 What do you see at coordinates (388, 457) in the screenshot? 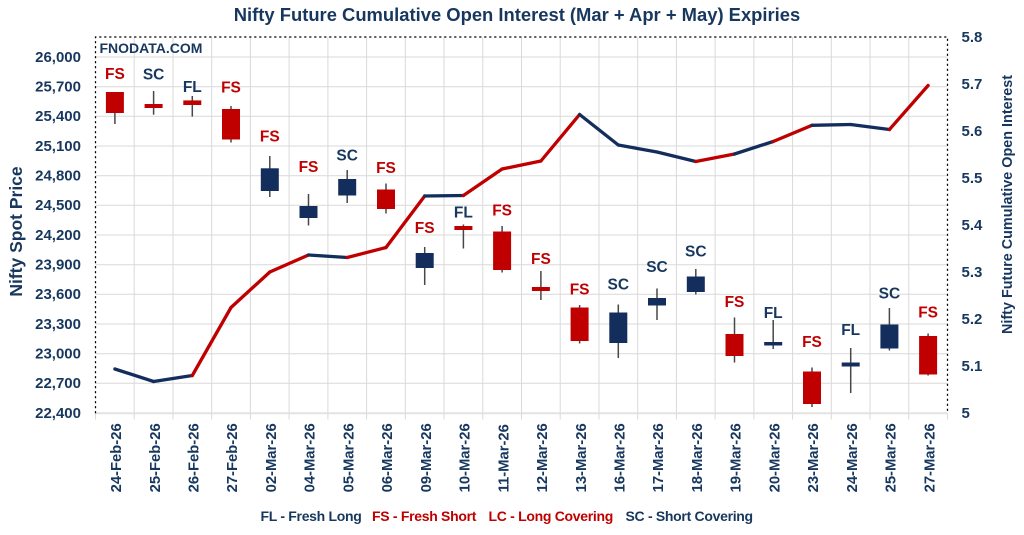
I see `svg-text: 06-Mar-26` at bounding box center [388, 457].